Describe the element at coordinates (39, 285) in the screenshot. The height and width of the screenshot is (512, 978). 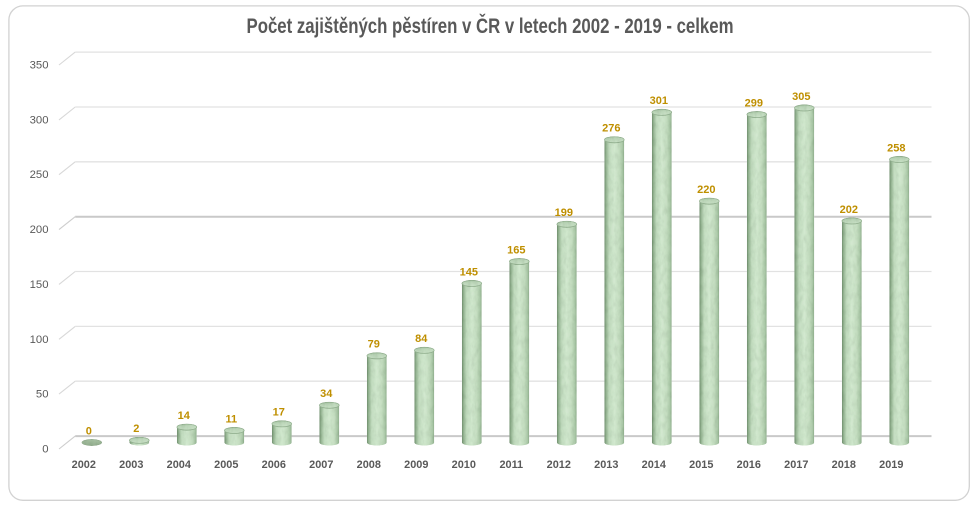
I see `svg-text: 150` at that location.